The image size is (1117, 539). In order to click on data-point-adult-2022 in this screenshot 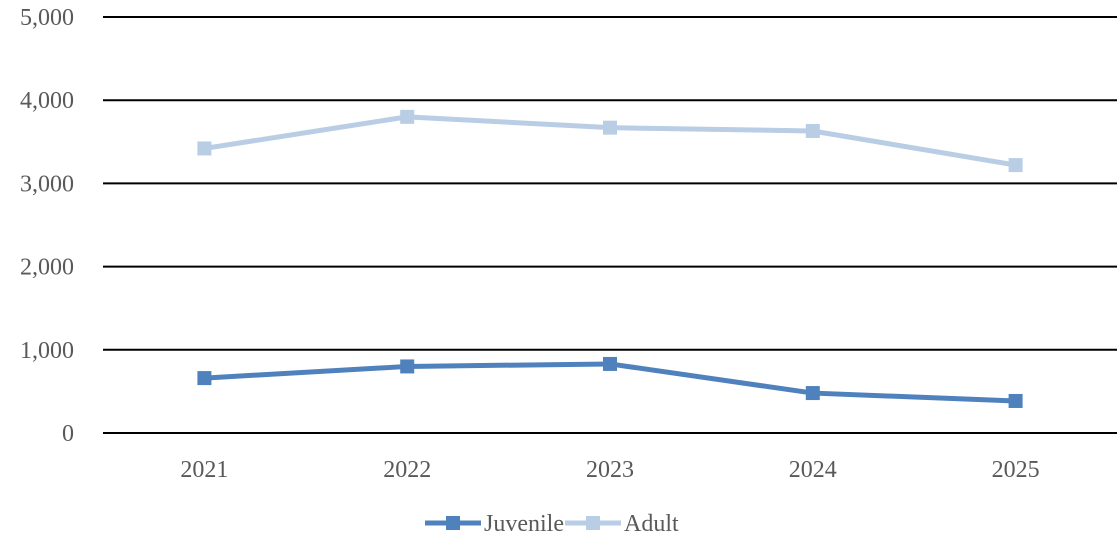, I will do `click(407, 117)`.